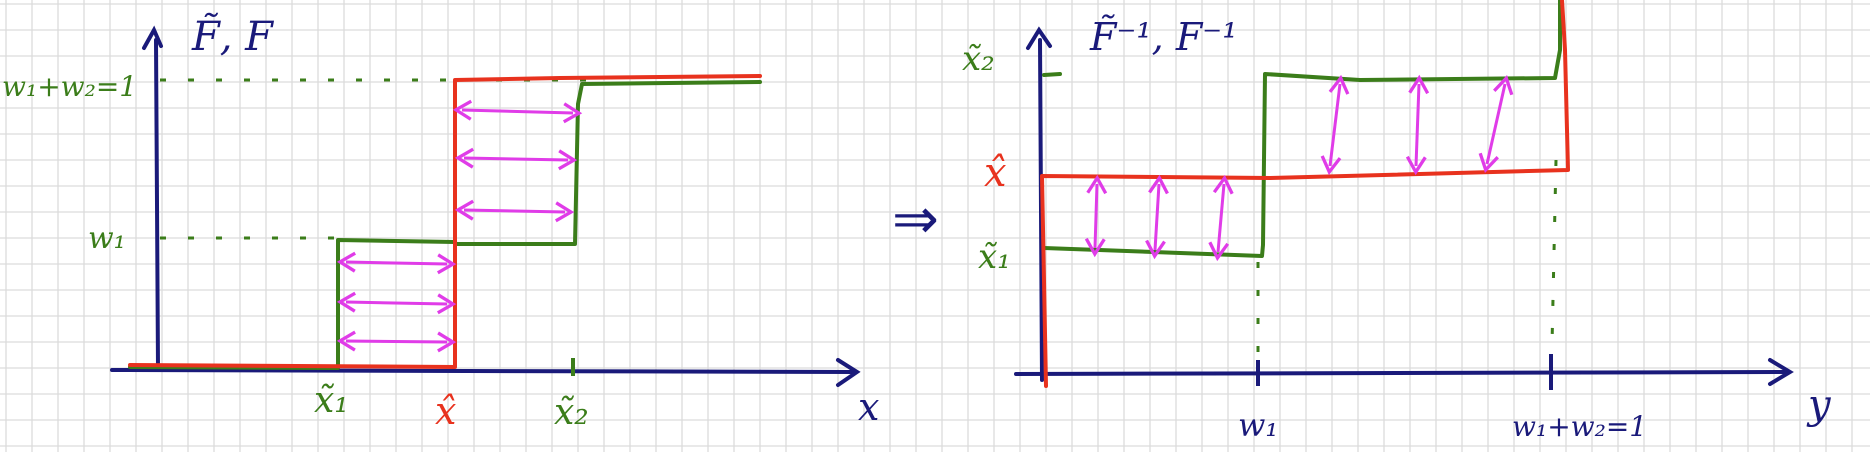 The image size is (1870, 452). What do you see at coordinates (868, 407) in the screenshot?
I see `left-x-axis-label: x` at bounding box center [868, 407].